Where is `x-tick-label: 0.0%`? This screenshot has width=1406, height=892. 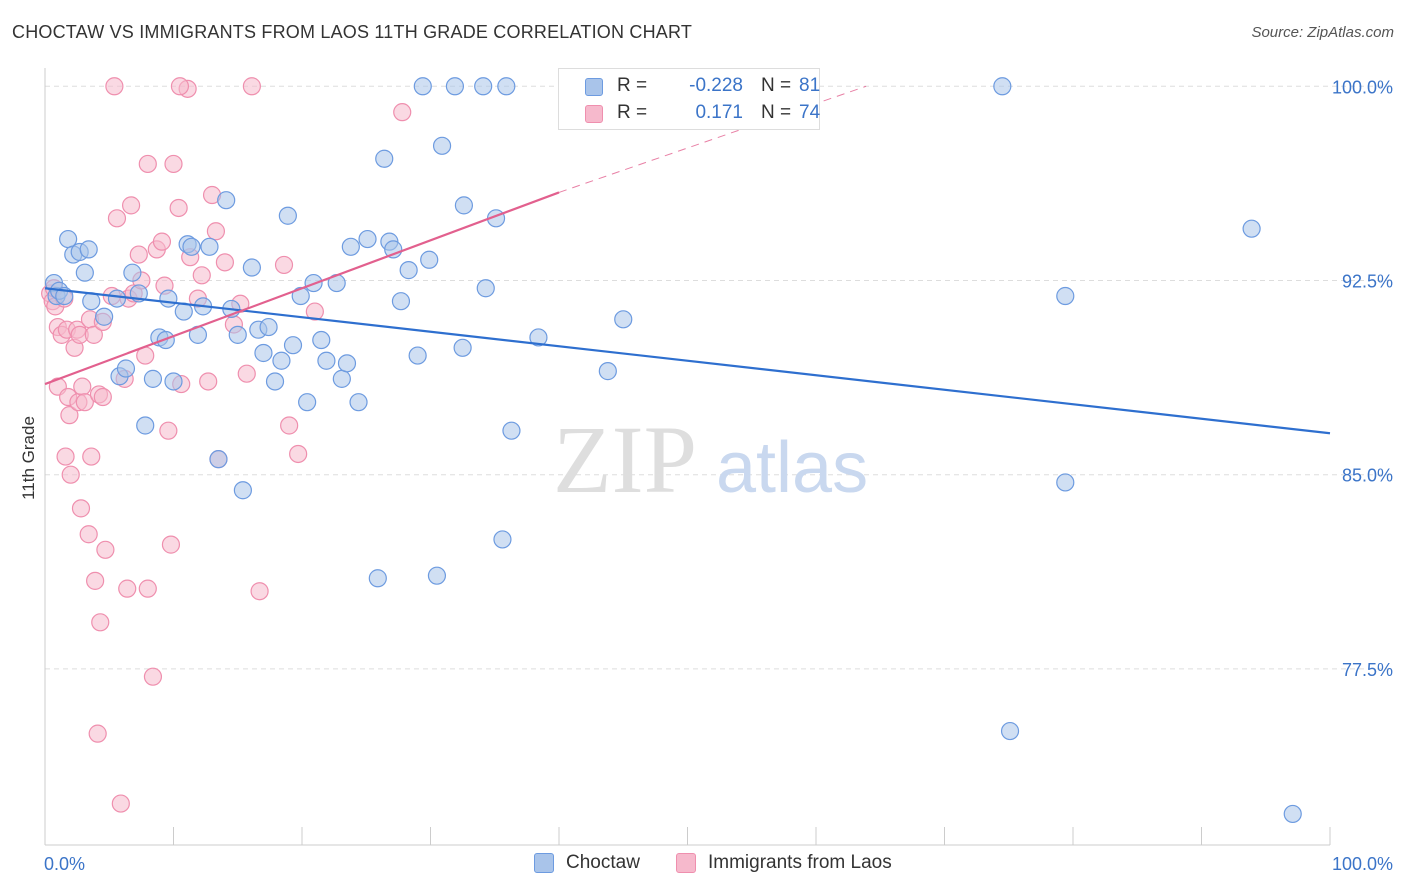
x-tick-label: 0.0% is located at coordinates (64, 864).